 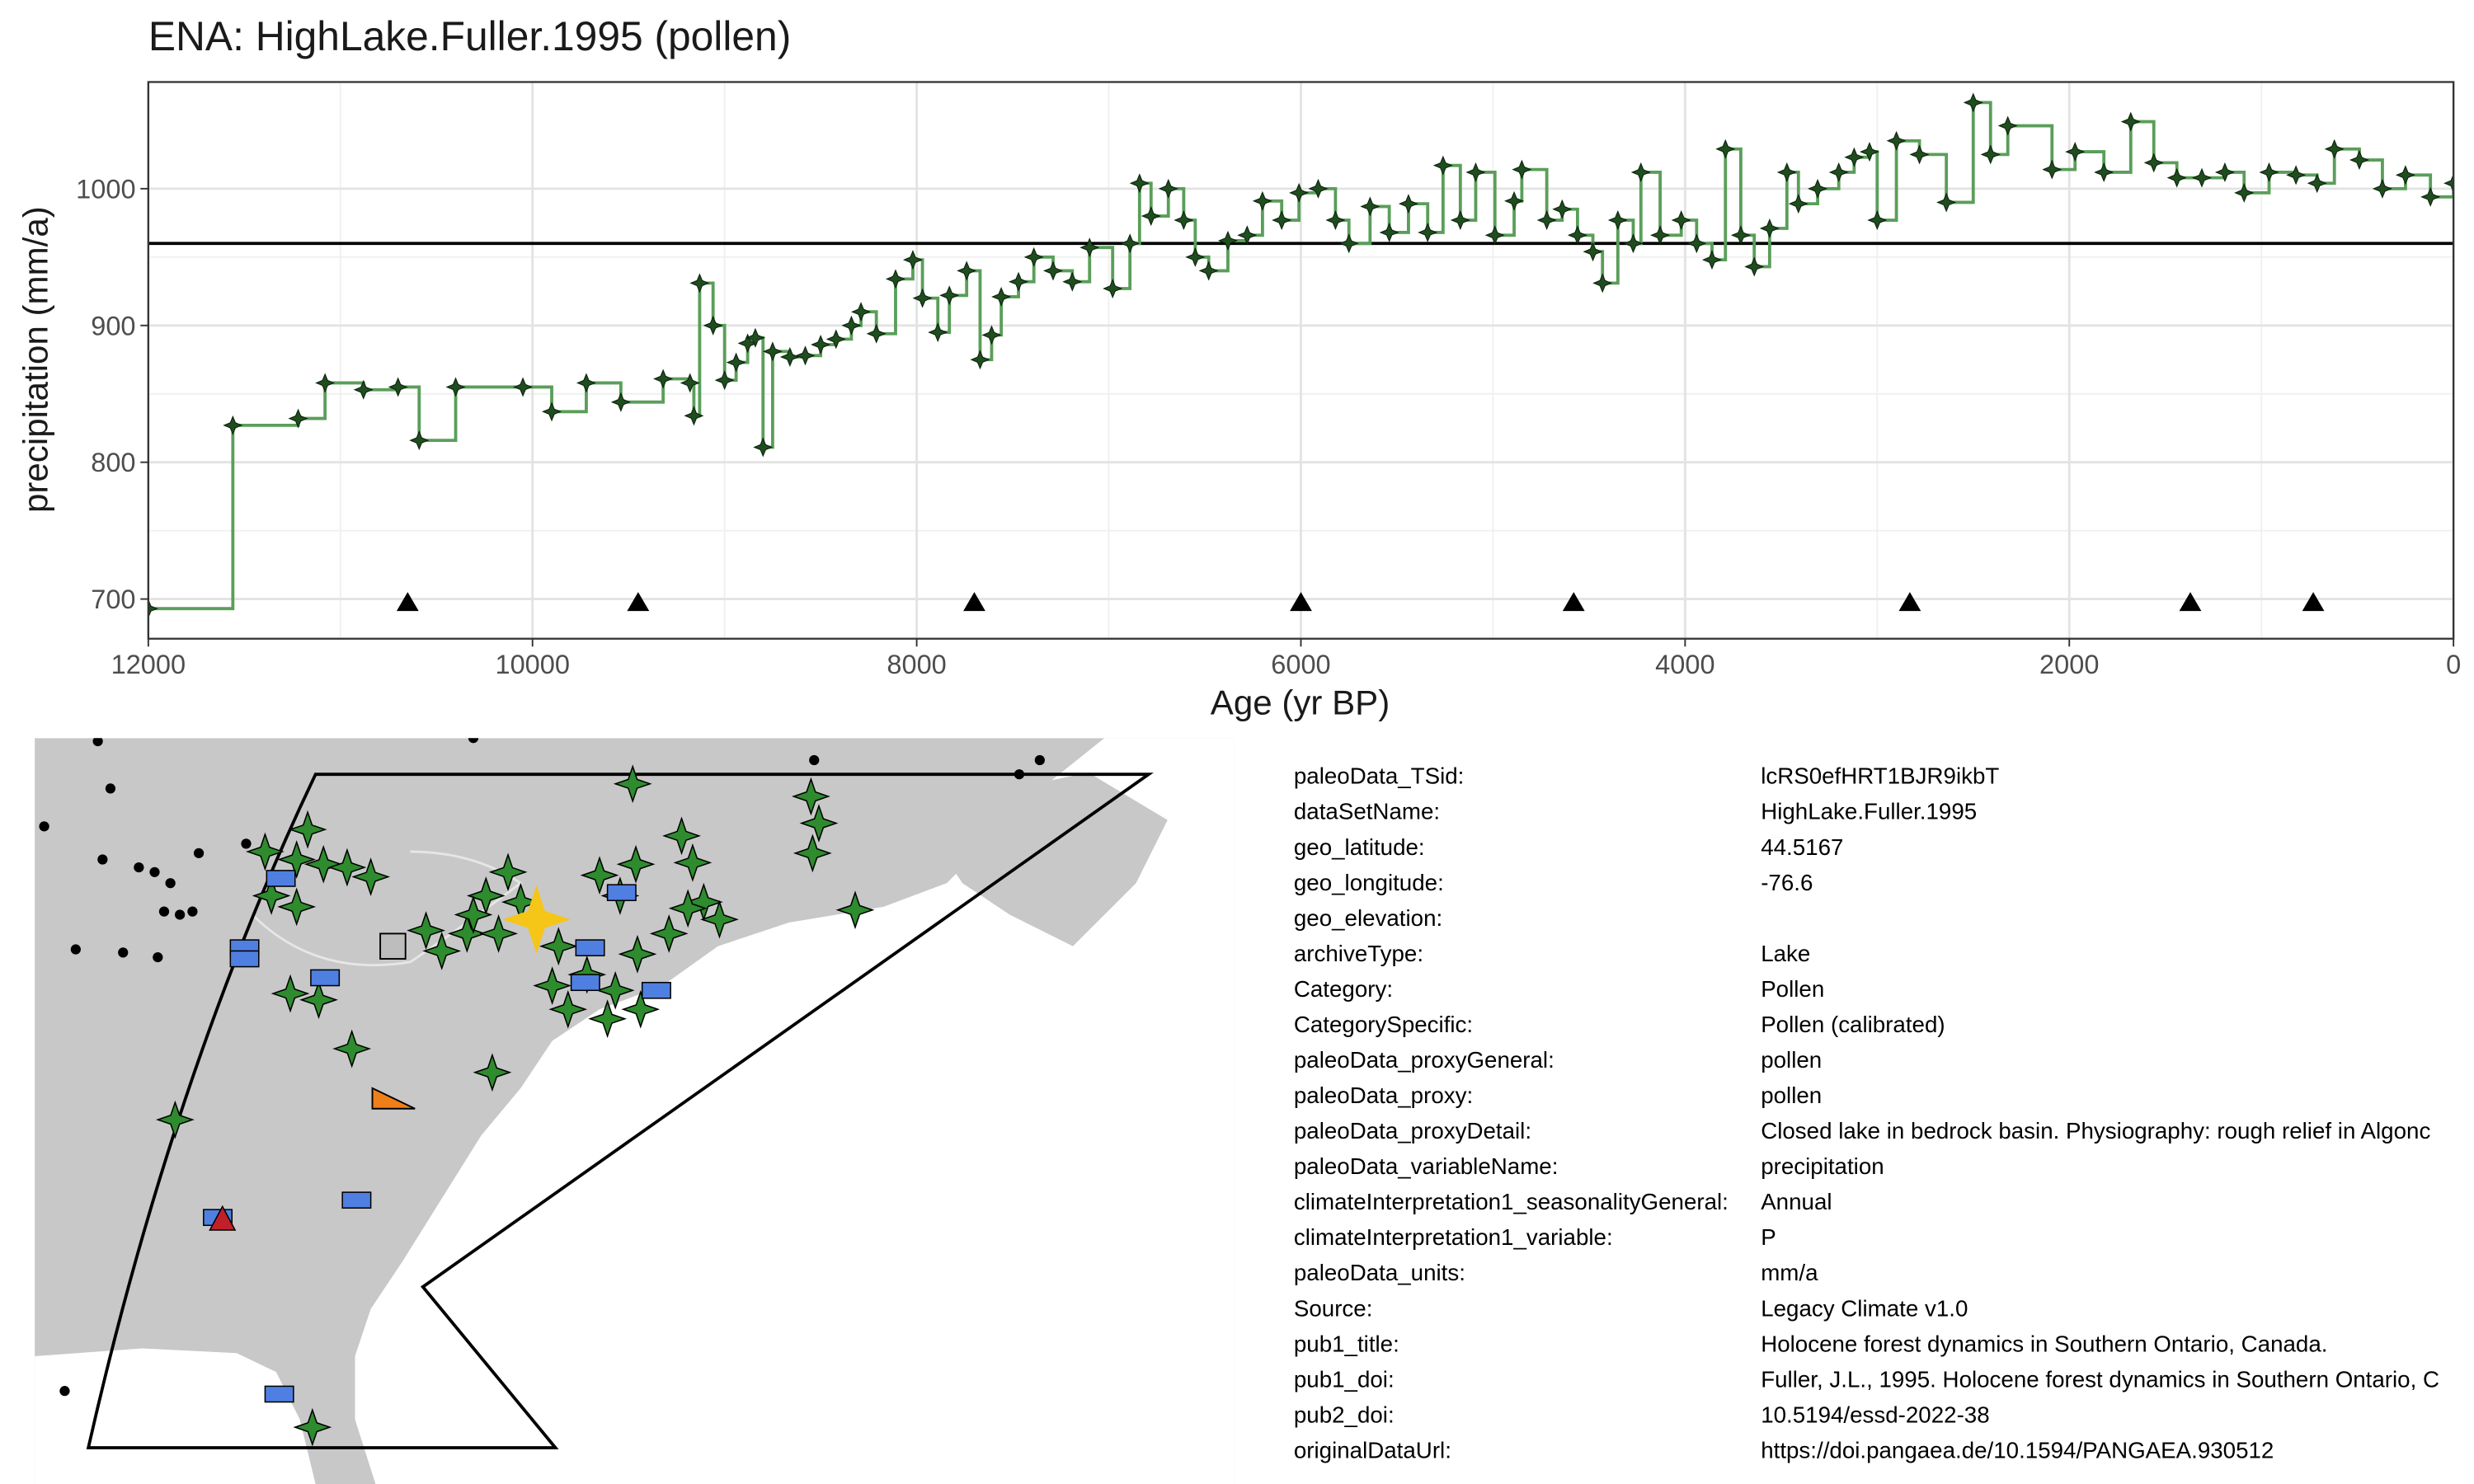 What do you see at coordinates (1383, 1095) in the screenshot?
I see `meta-key: paleoData_proxy:` at bounding box center [1383, 1095].